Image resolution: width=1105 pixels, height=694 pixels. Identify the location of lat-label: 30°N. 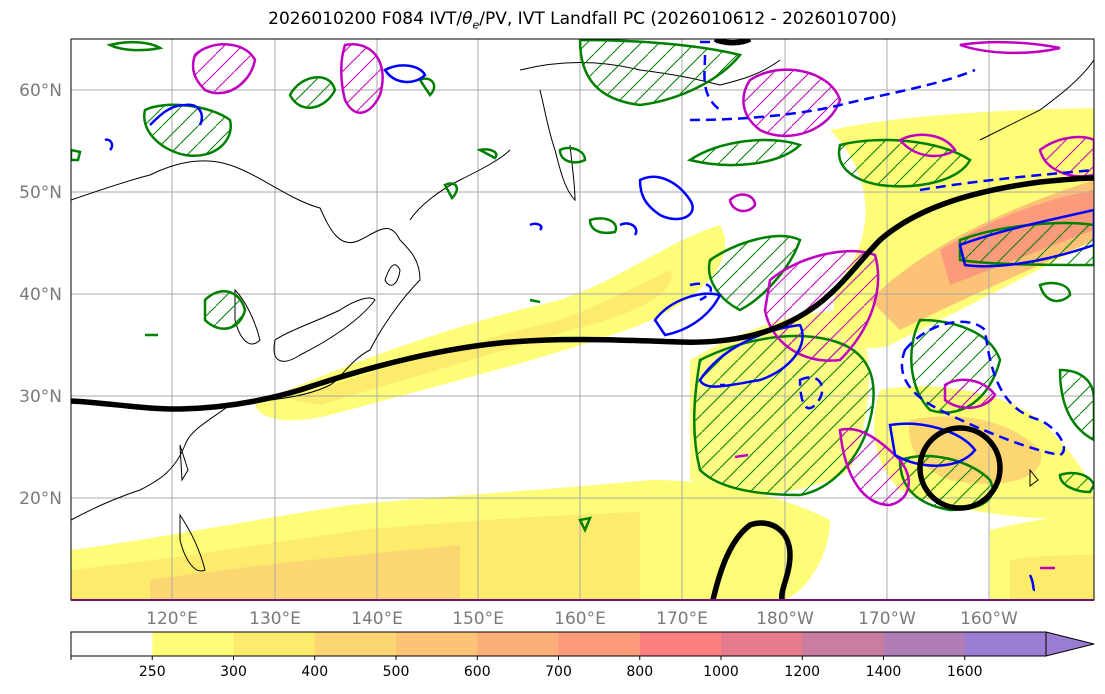
(40, 397).